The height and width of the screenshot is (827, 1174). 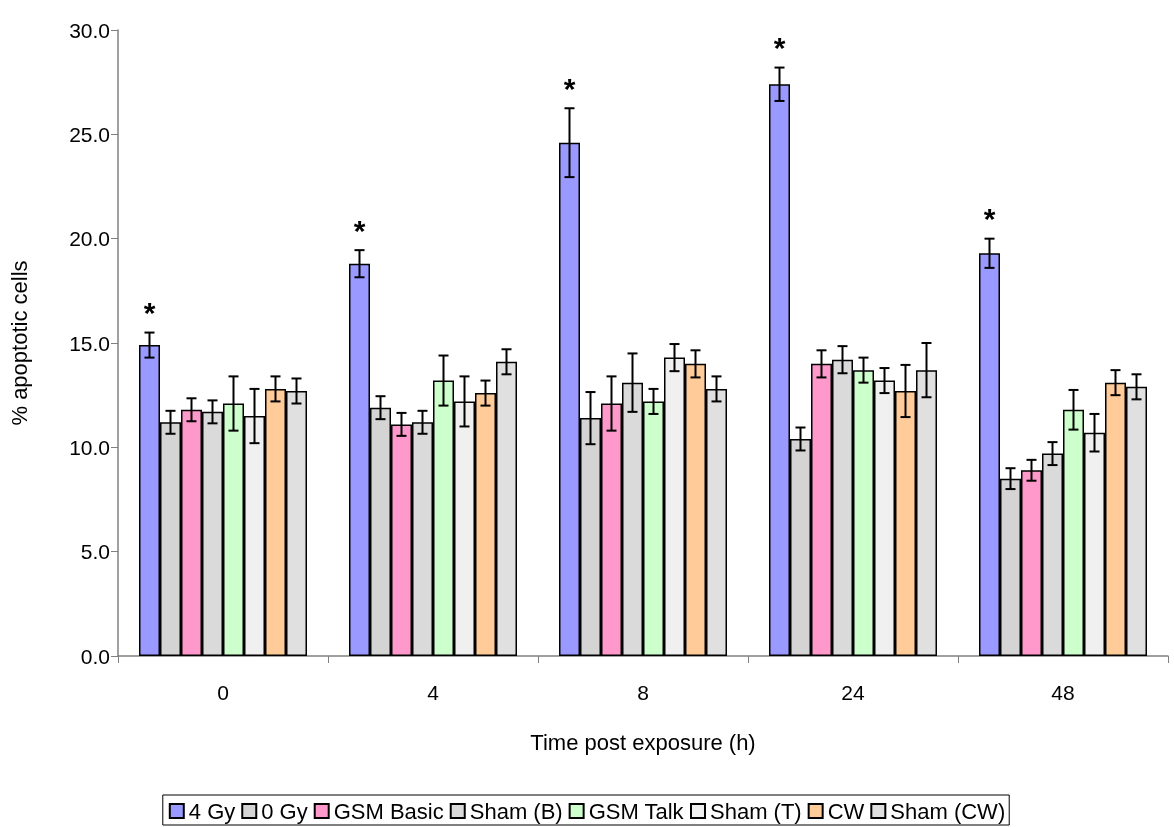 I want to click on y-tick-label: 5.0, so click(x=95, y=552).